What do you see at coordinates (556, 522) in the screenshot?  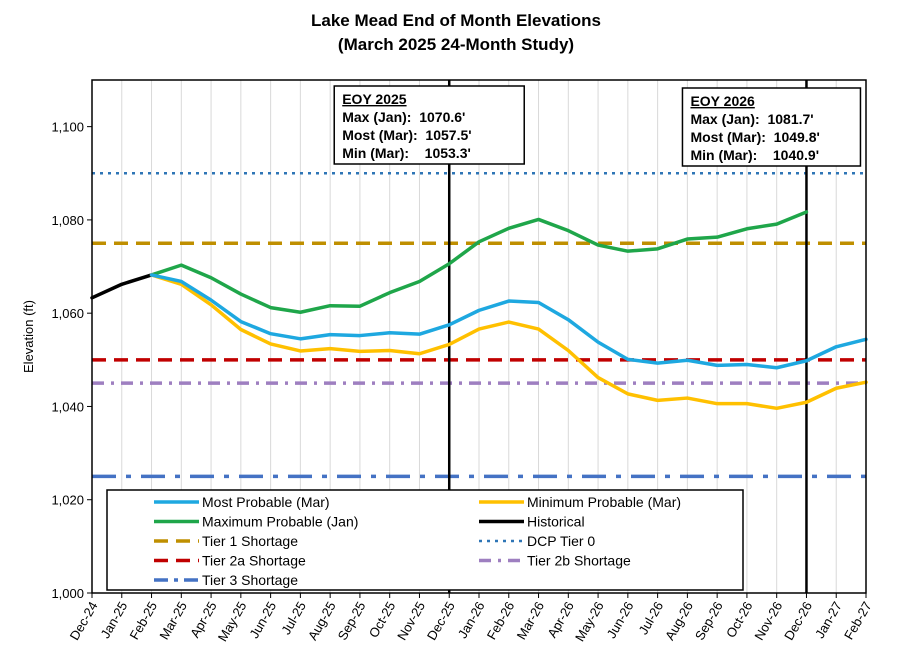 I see `legend-label: Historical` at bounding box center [556, 522].